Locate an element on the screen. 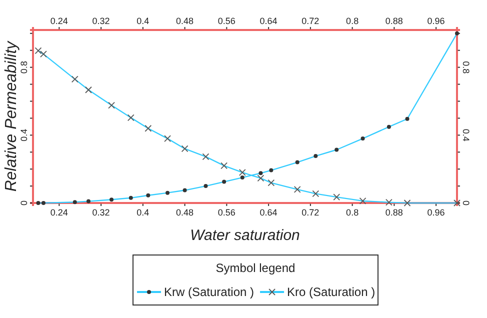 The width and height of the screenshot is (487, 318). x2-tick-label: 0.48 is located at coordinates (185, 212).